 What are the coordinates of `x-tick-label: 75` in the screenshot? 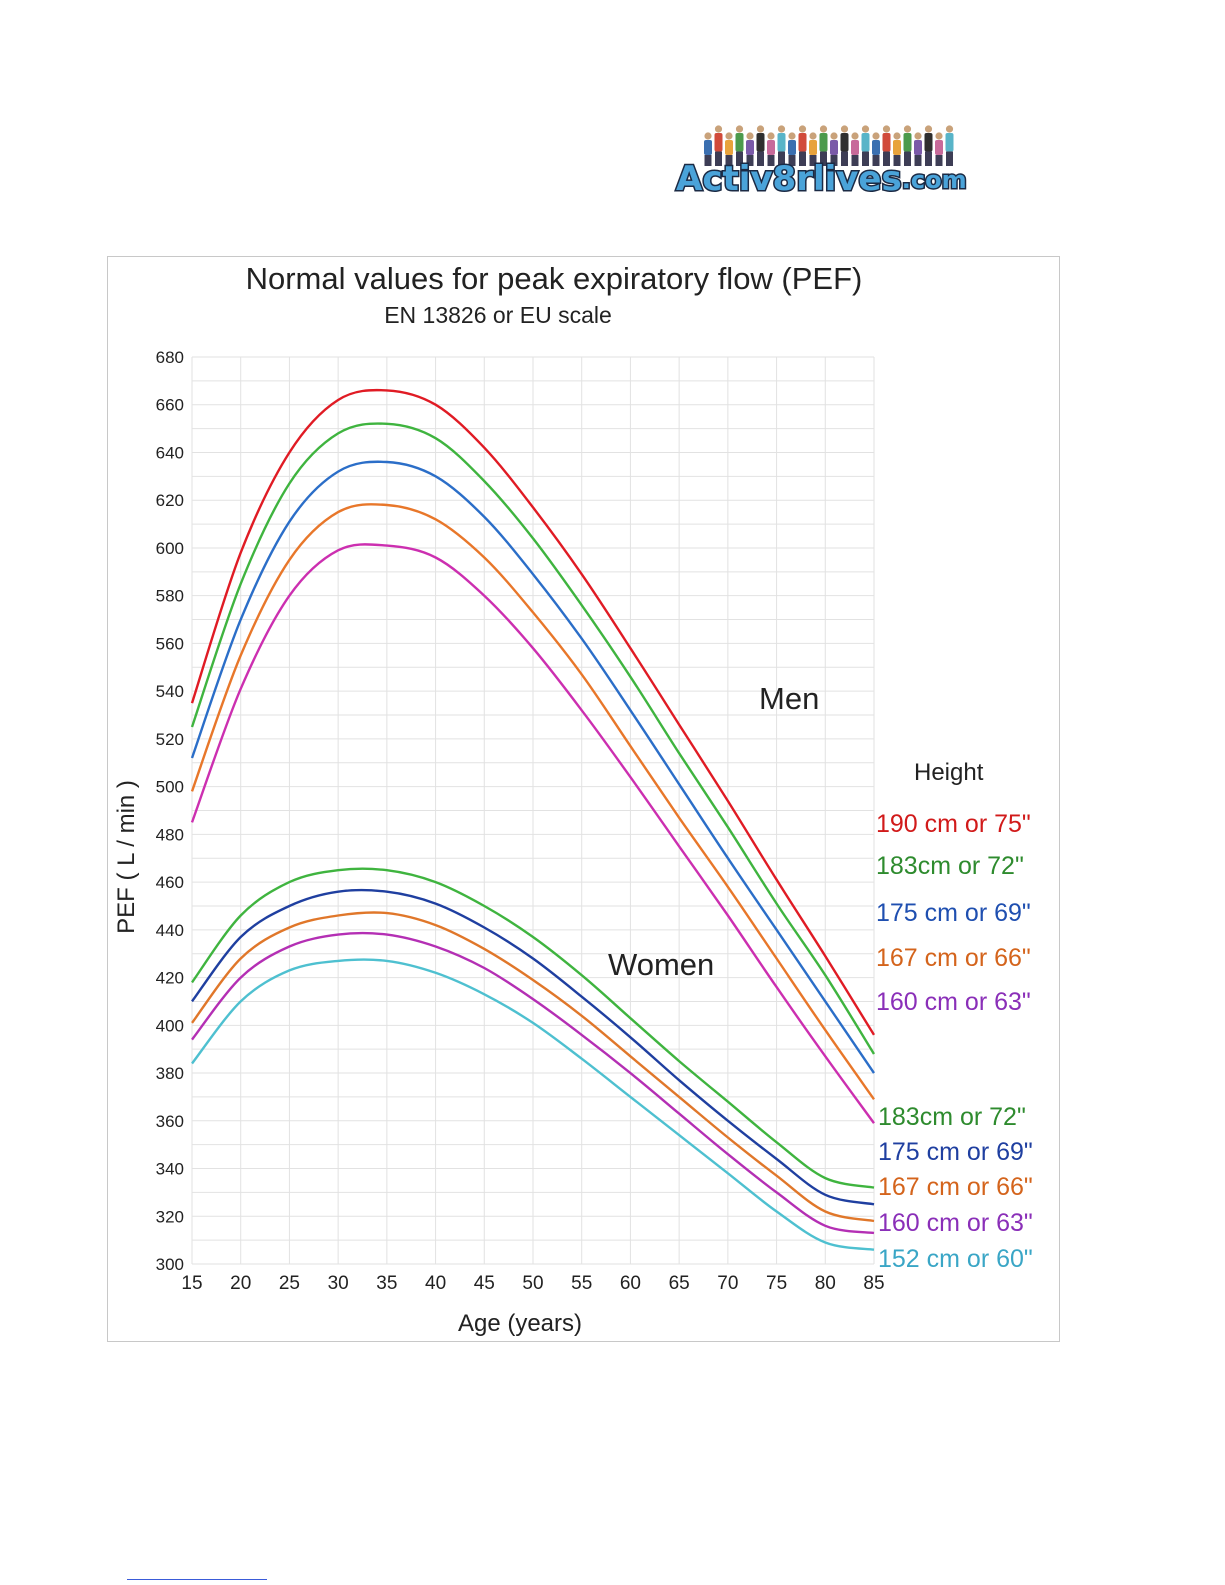 It's located at (776, 1283).